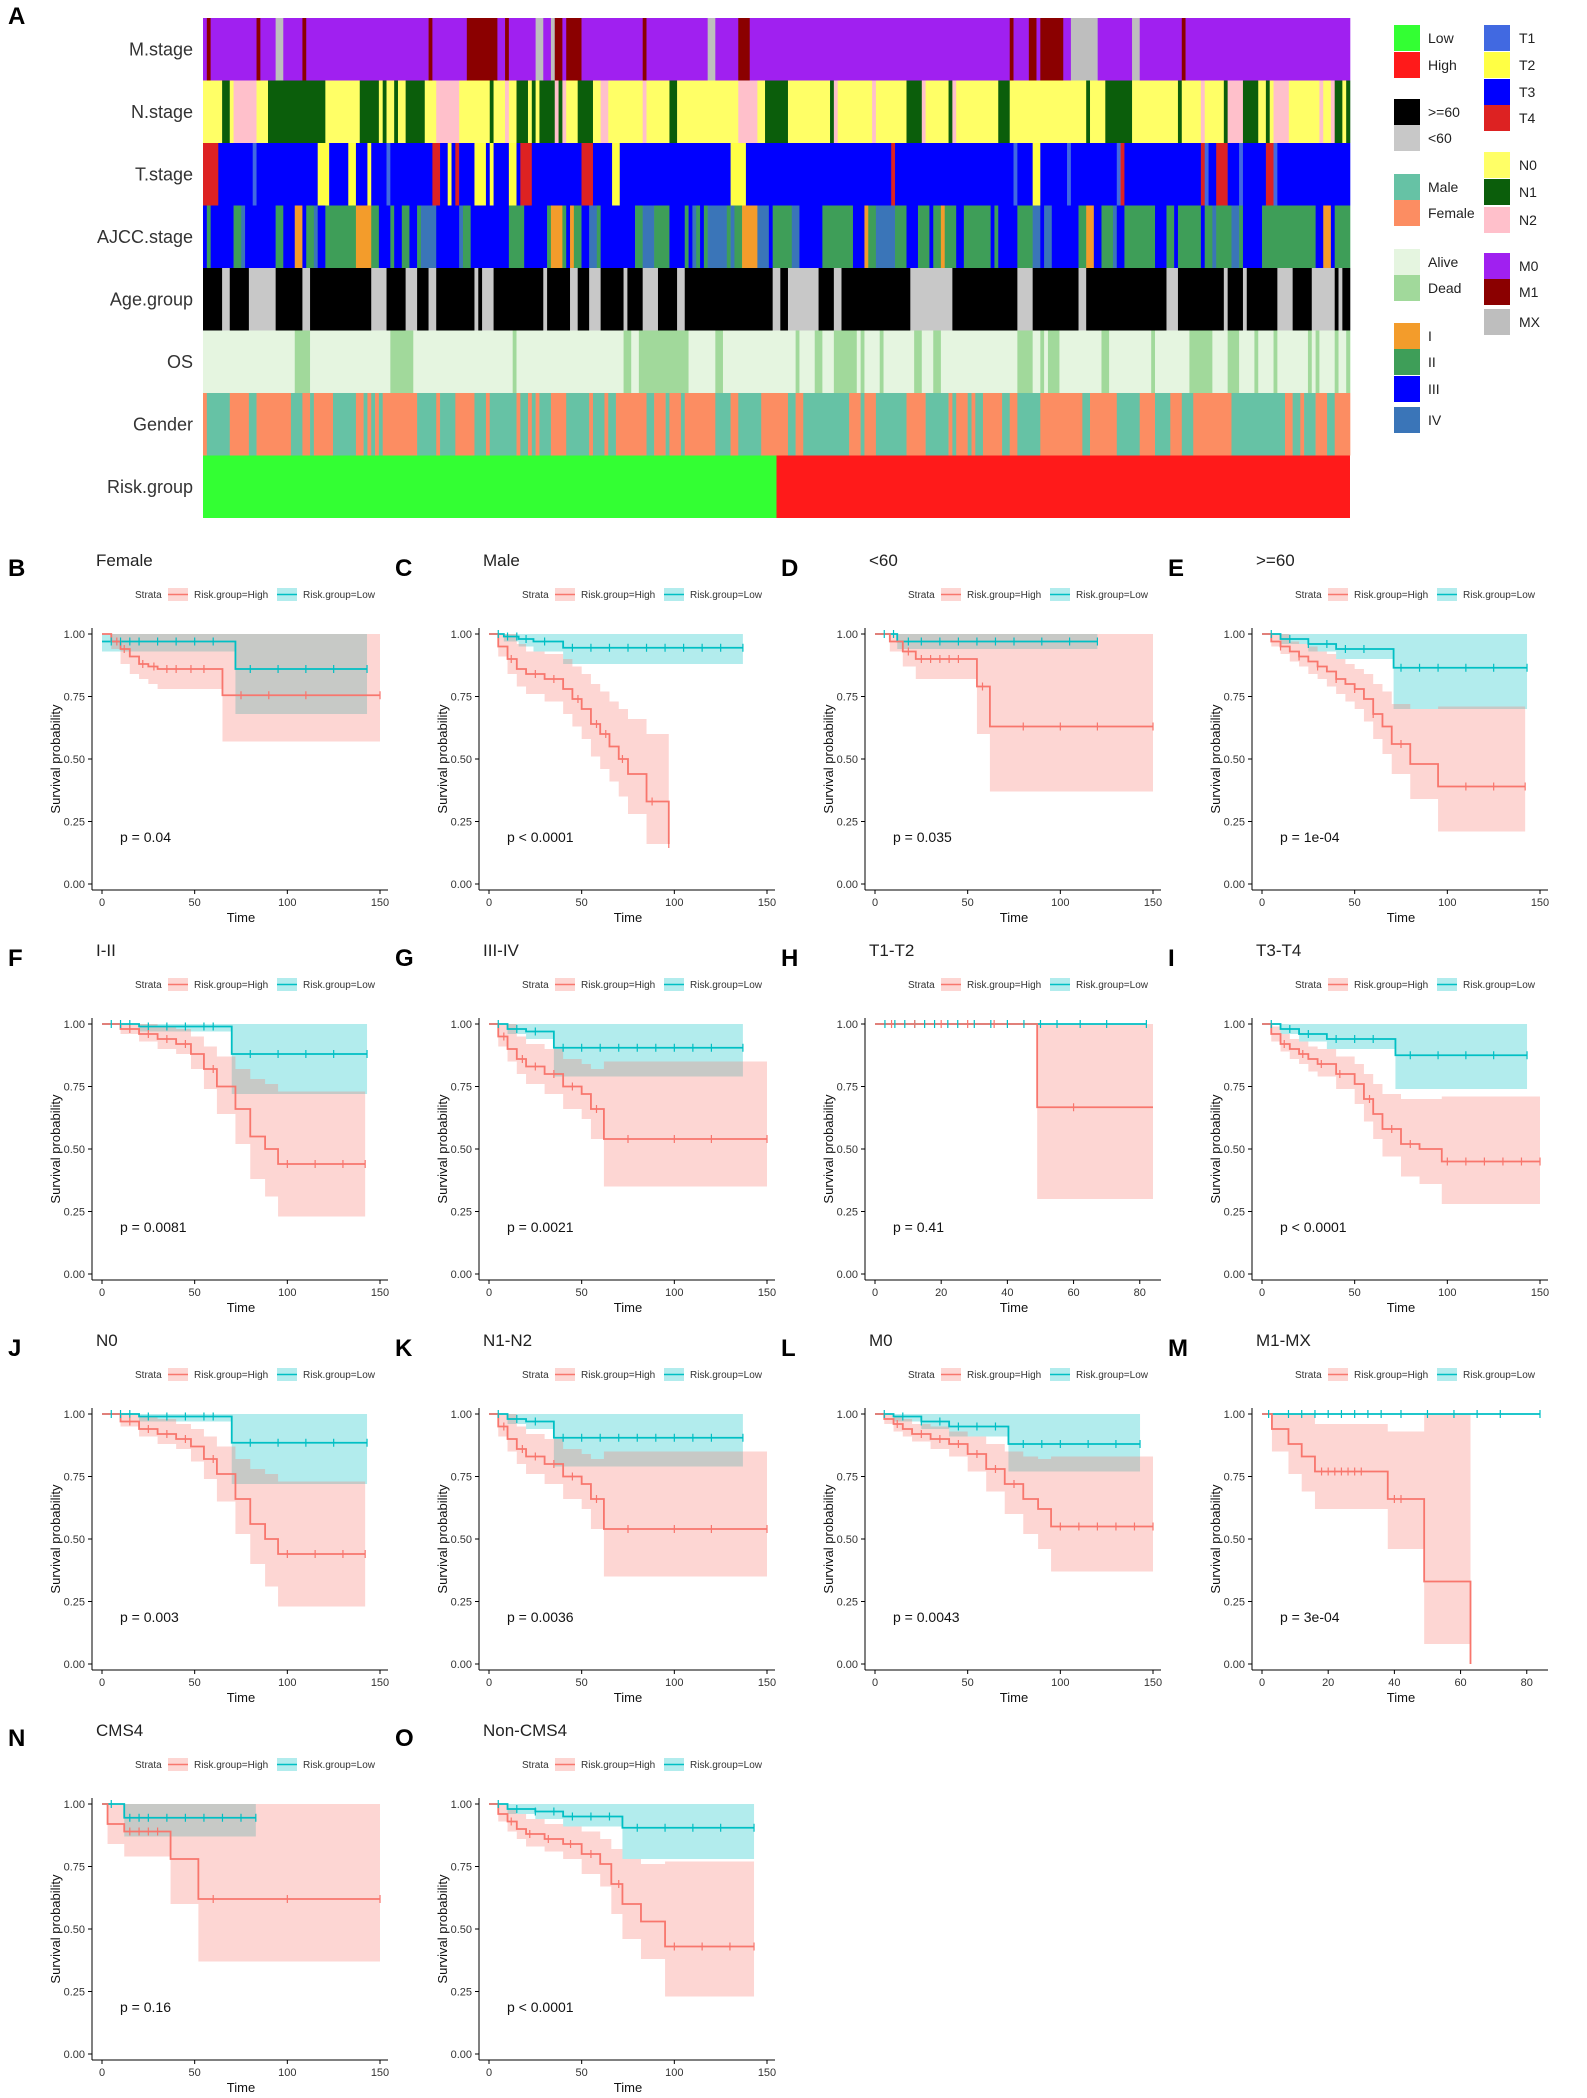 The image size is (1587, 2098). Describe the element at coordinates (881, 1340) in the screenshot. I see `panel-title: M0` at that location.